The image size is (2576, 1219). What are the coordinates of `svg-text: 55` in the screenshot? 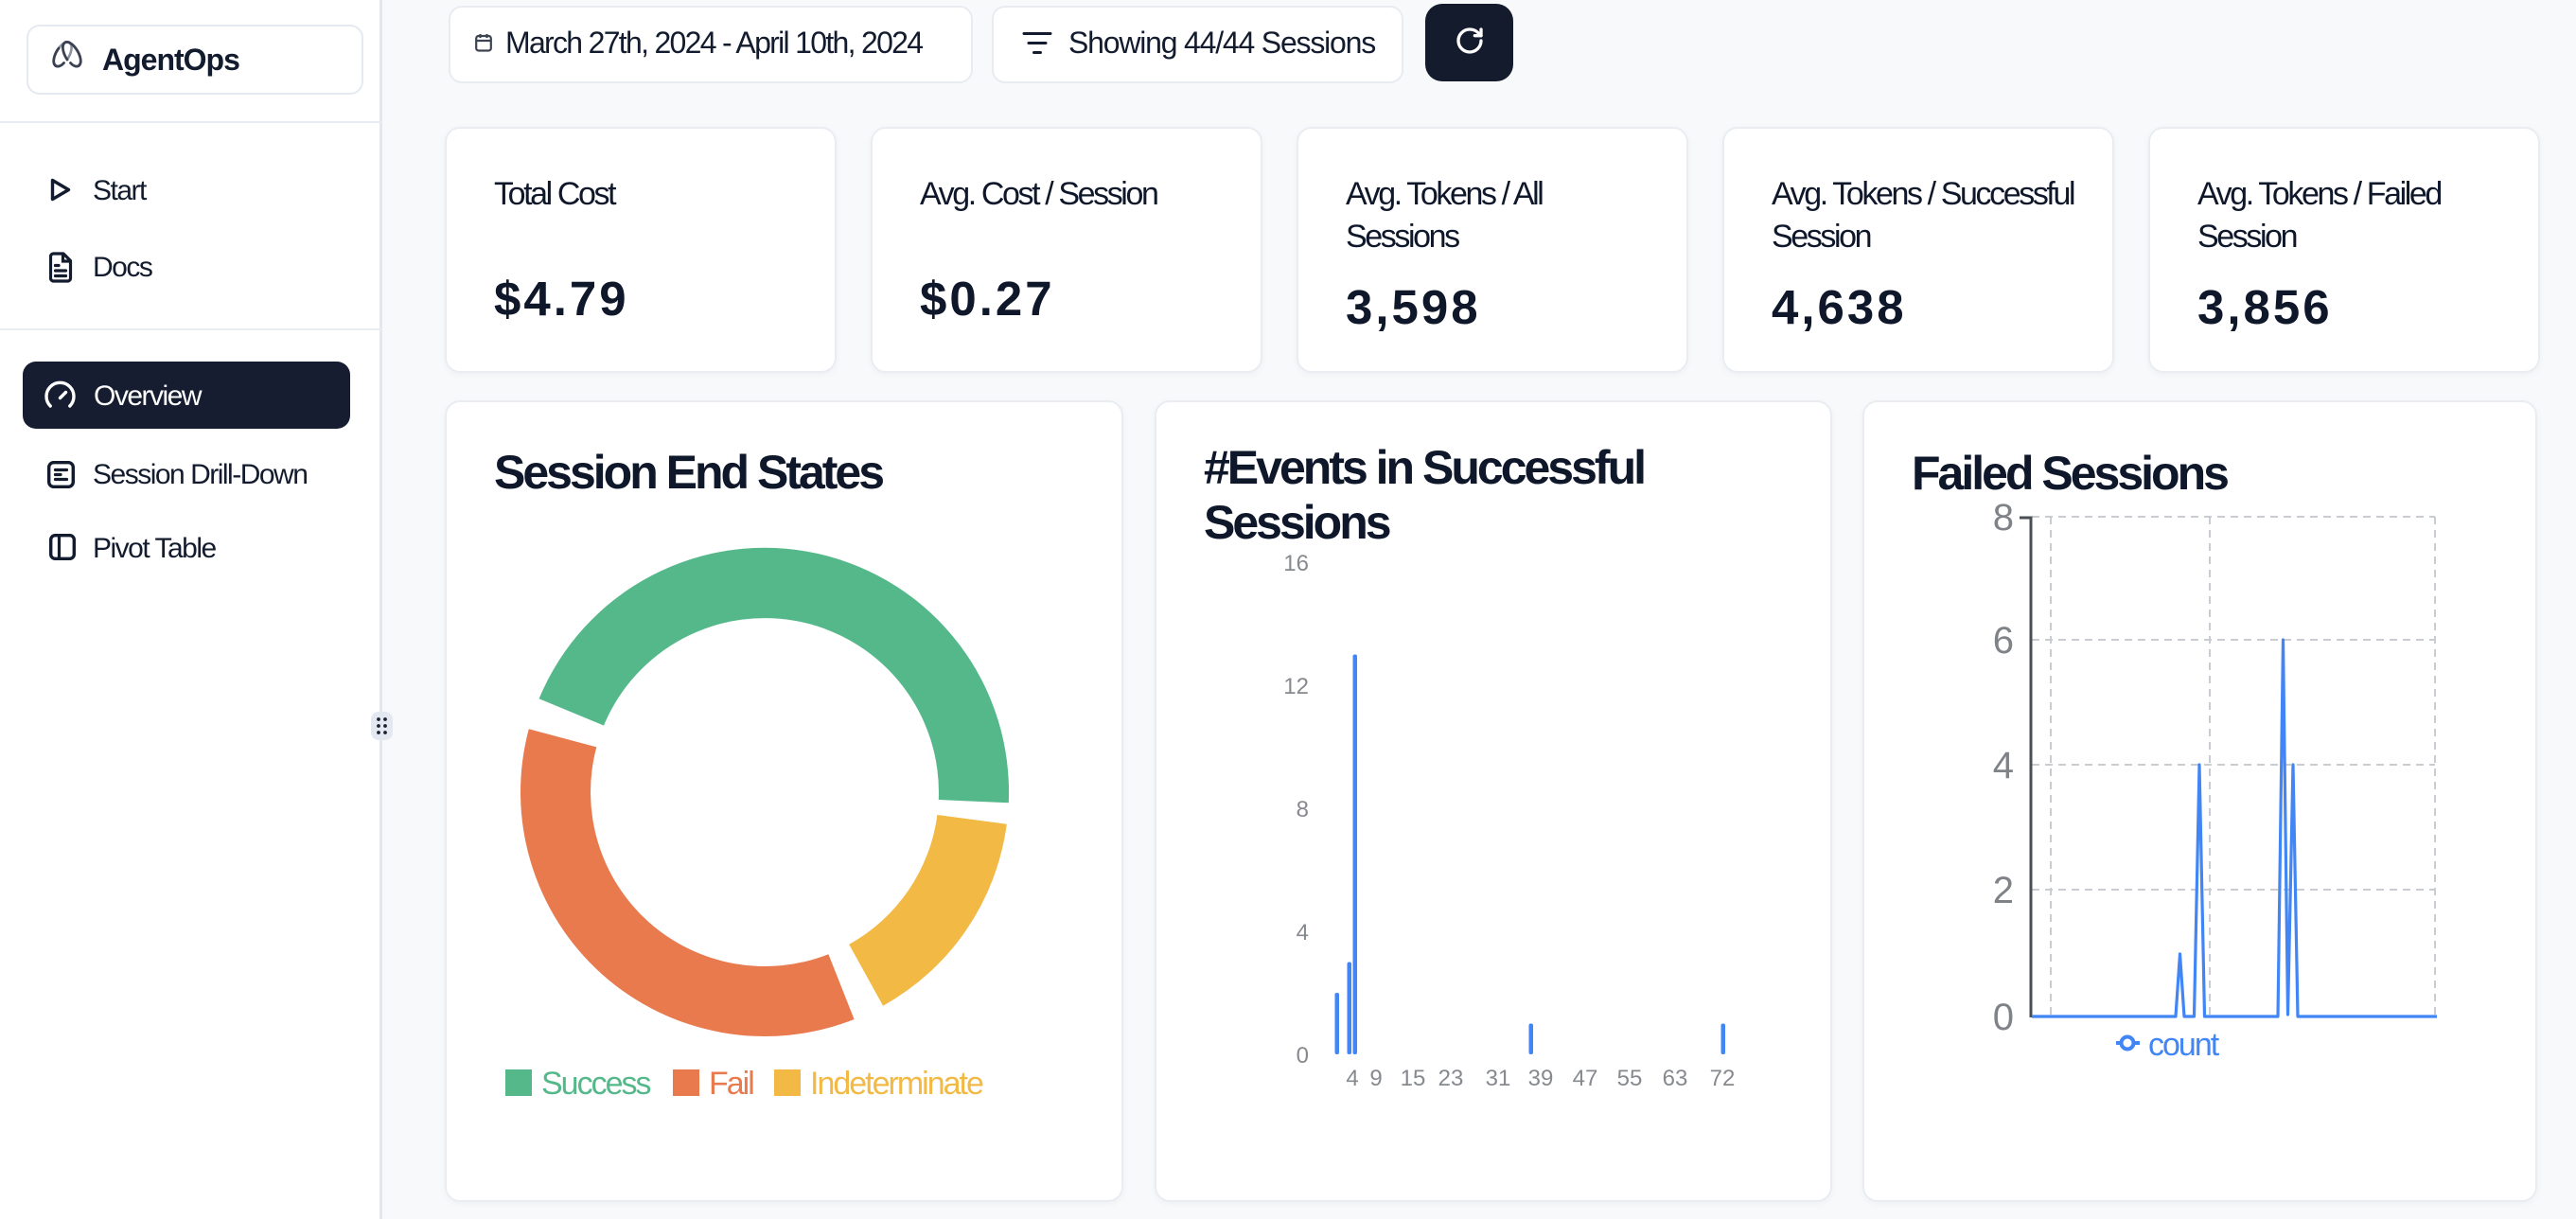 It's located at (1630, 1078).